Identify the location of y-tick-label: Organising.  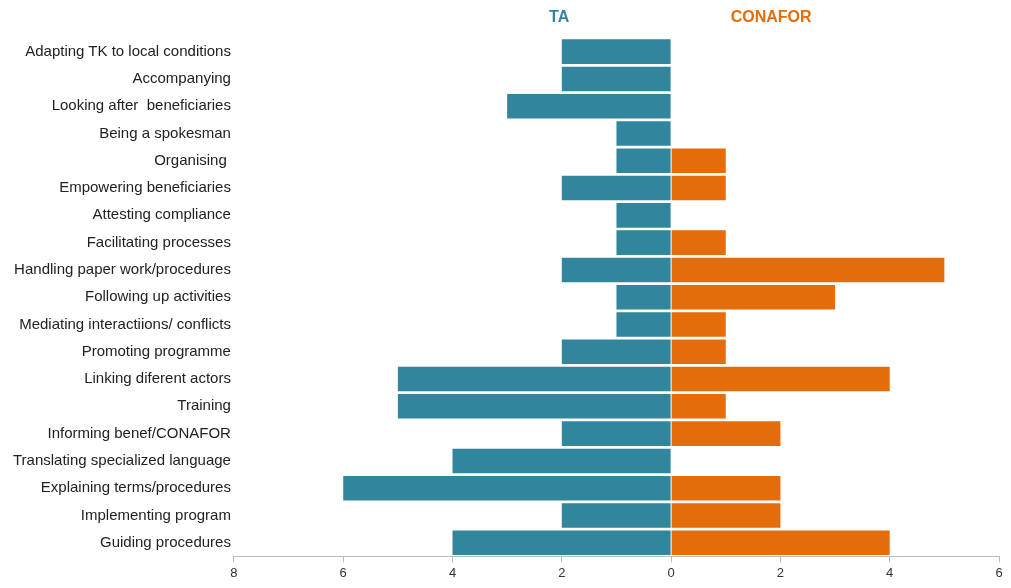
(192, 159).